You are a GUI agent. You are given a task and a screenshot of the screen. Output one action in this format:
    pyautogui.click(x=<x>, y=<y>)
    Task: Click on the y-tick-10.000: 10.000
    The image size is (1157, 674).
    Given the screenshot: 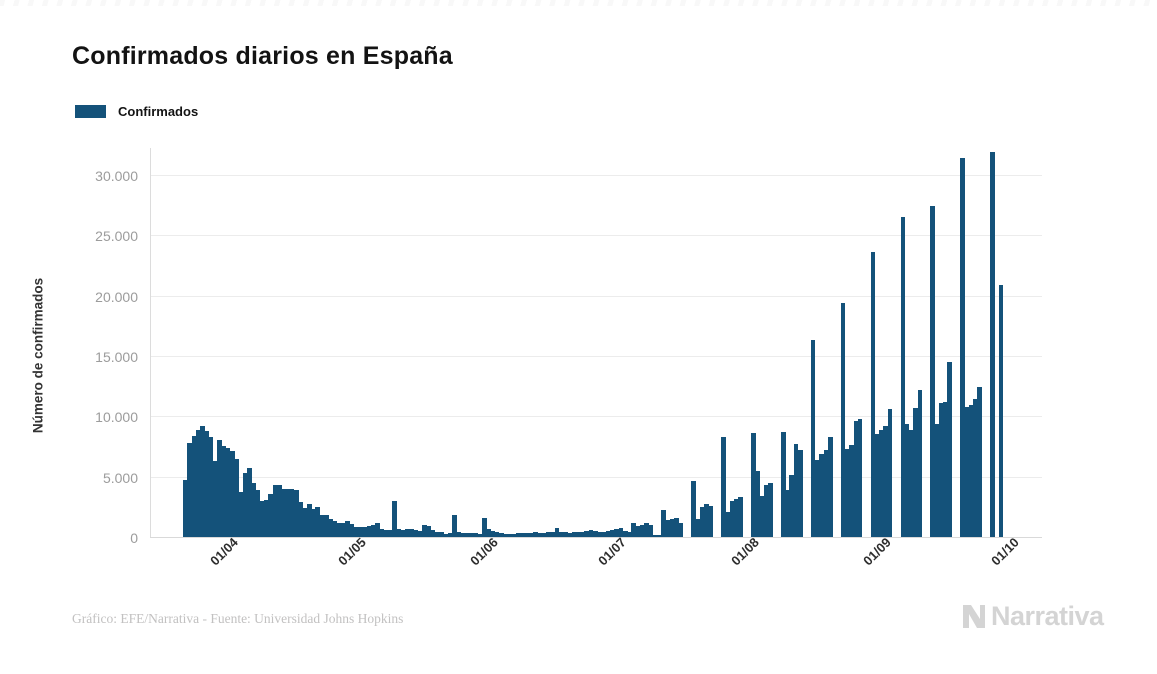 What is the action you would take?
    pyautogui.click(x=116, y=417)
    